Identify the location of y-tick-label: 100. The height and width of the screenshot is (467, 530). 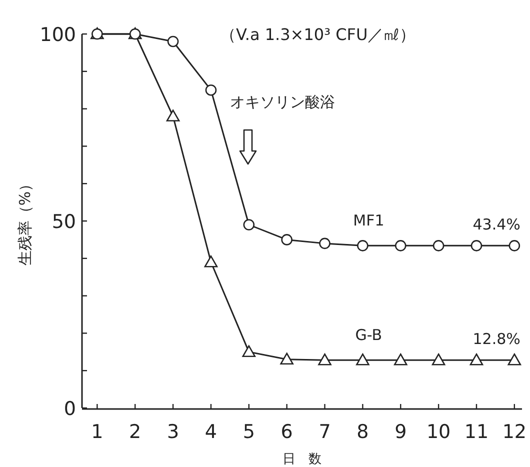
(58, 35).